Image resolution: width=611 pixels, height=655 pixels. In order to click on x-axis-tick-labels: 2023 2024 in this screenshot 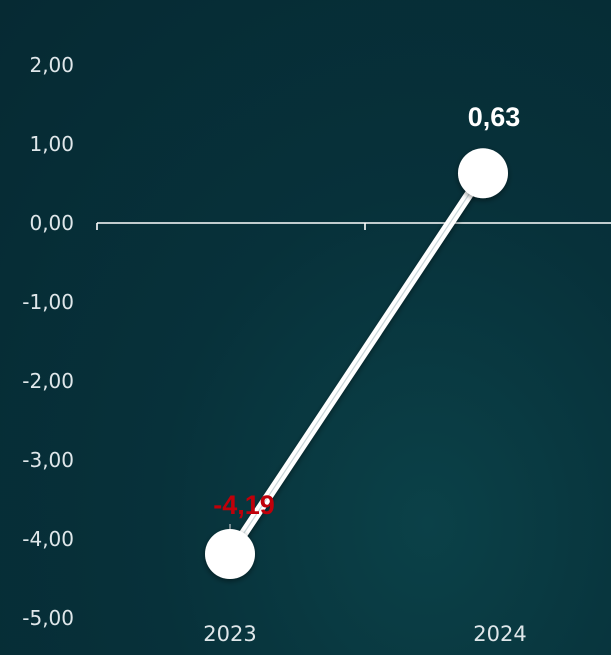, I will do `click(364, 634)`.